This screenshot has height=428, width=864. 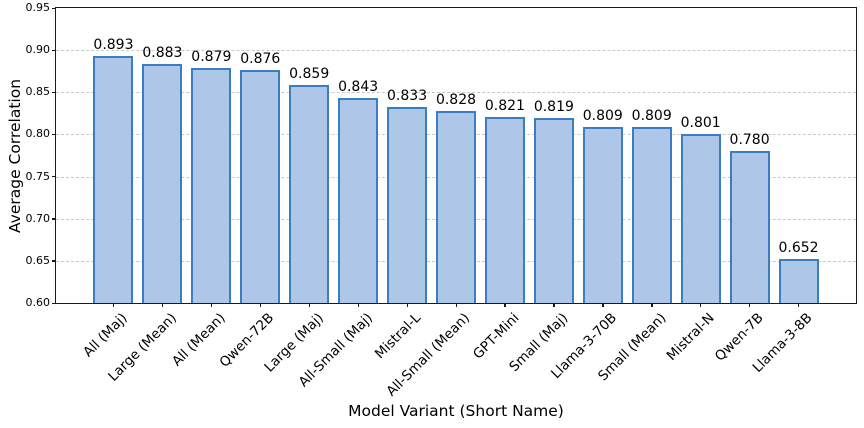 What do you see at coordinates (700, 122) in the screenshot?
I see `bar-value-label: 0.801` at bounding box center [700, 122].